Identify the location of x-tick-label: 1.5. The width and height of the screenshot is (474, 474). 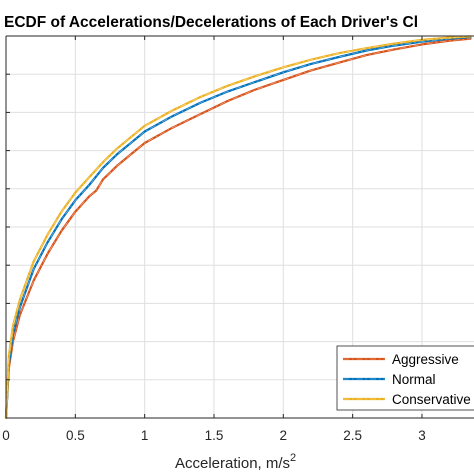
(214, 435).